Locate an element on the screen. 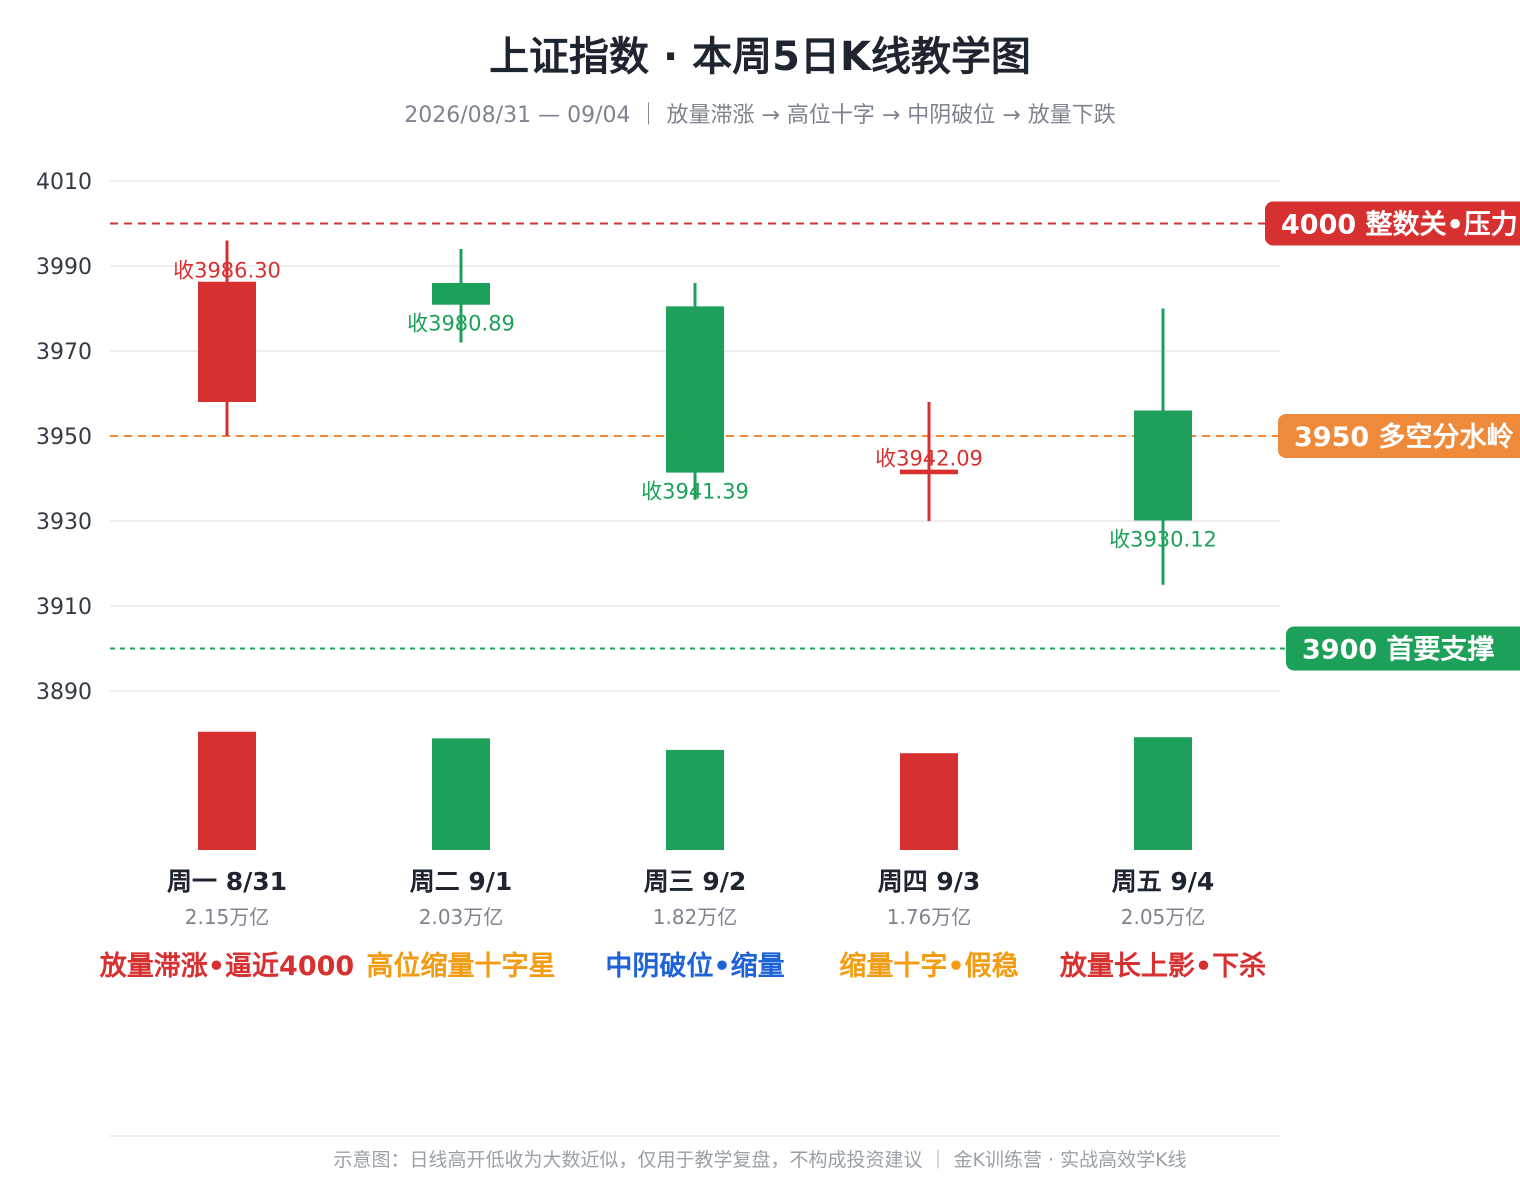  close-label: 收3980.89 is located at coordinates (461, 324).